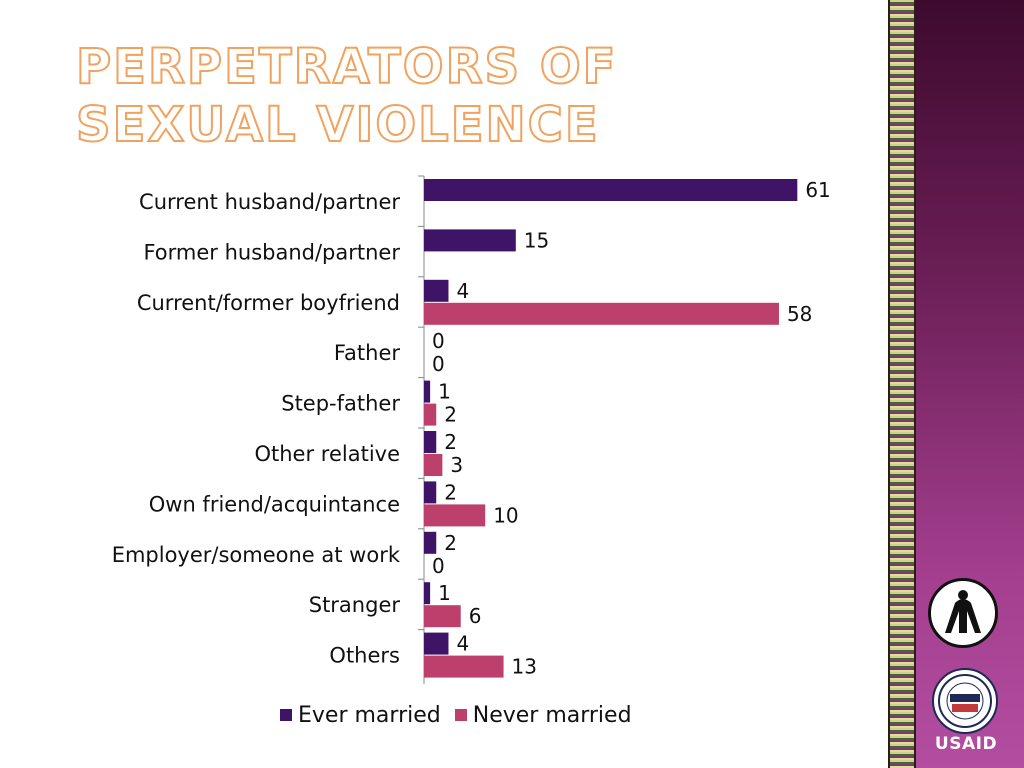 This screenshot has width=1024, height=768. What do you see at coordinates (369, 715) in the screenshot?
I see `legend-label-ever-married: Ever married` at bounding box center [369, 715].